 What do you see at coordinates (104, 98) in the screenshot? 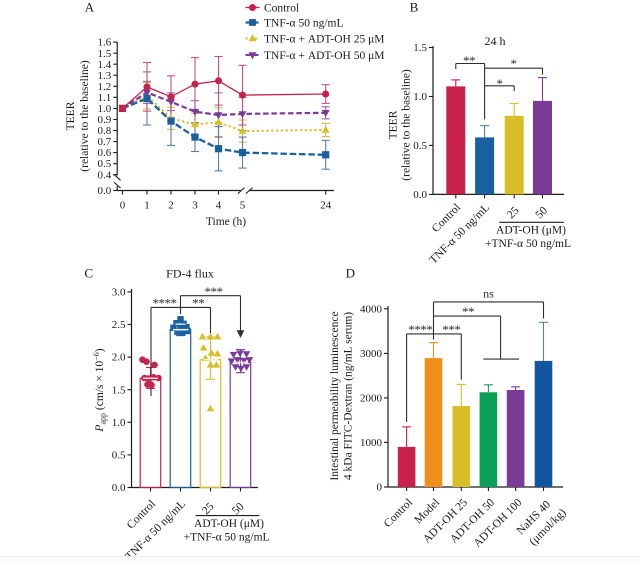
I see `svg-text: 1.1` at bounding box center [104, 98].